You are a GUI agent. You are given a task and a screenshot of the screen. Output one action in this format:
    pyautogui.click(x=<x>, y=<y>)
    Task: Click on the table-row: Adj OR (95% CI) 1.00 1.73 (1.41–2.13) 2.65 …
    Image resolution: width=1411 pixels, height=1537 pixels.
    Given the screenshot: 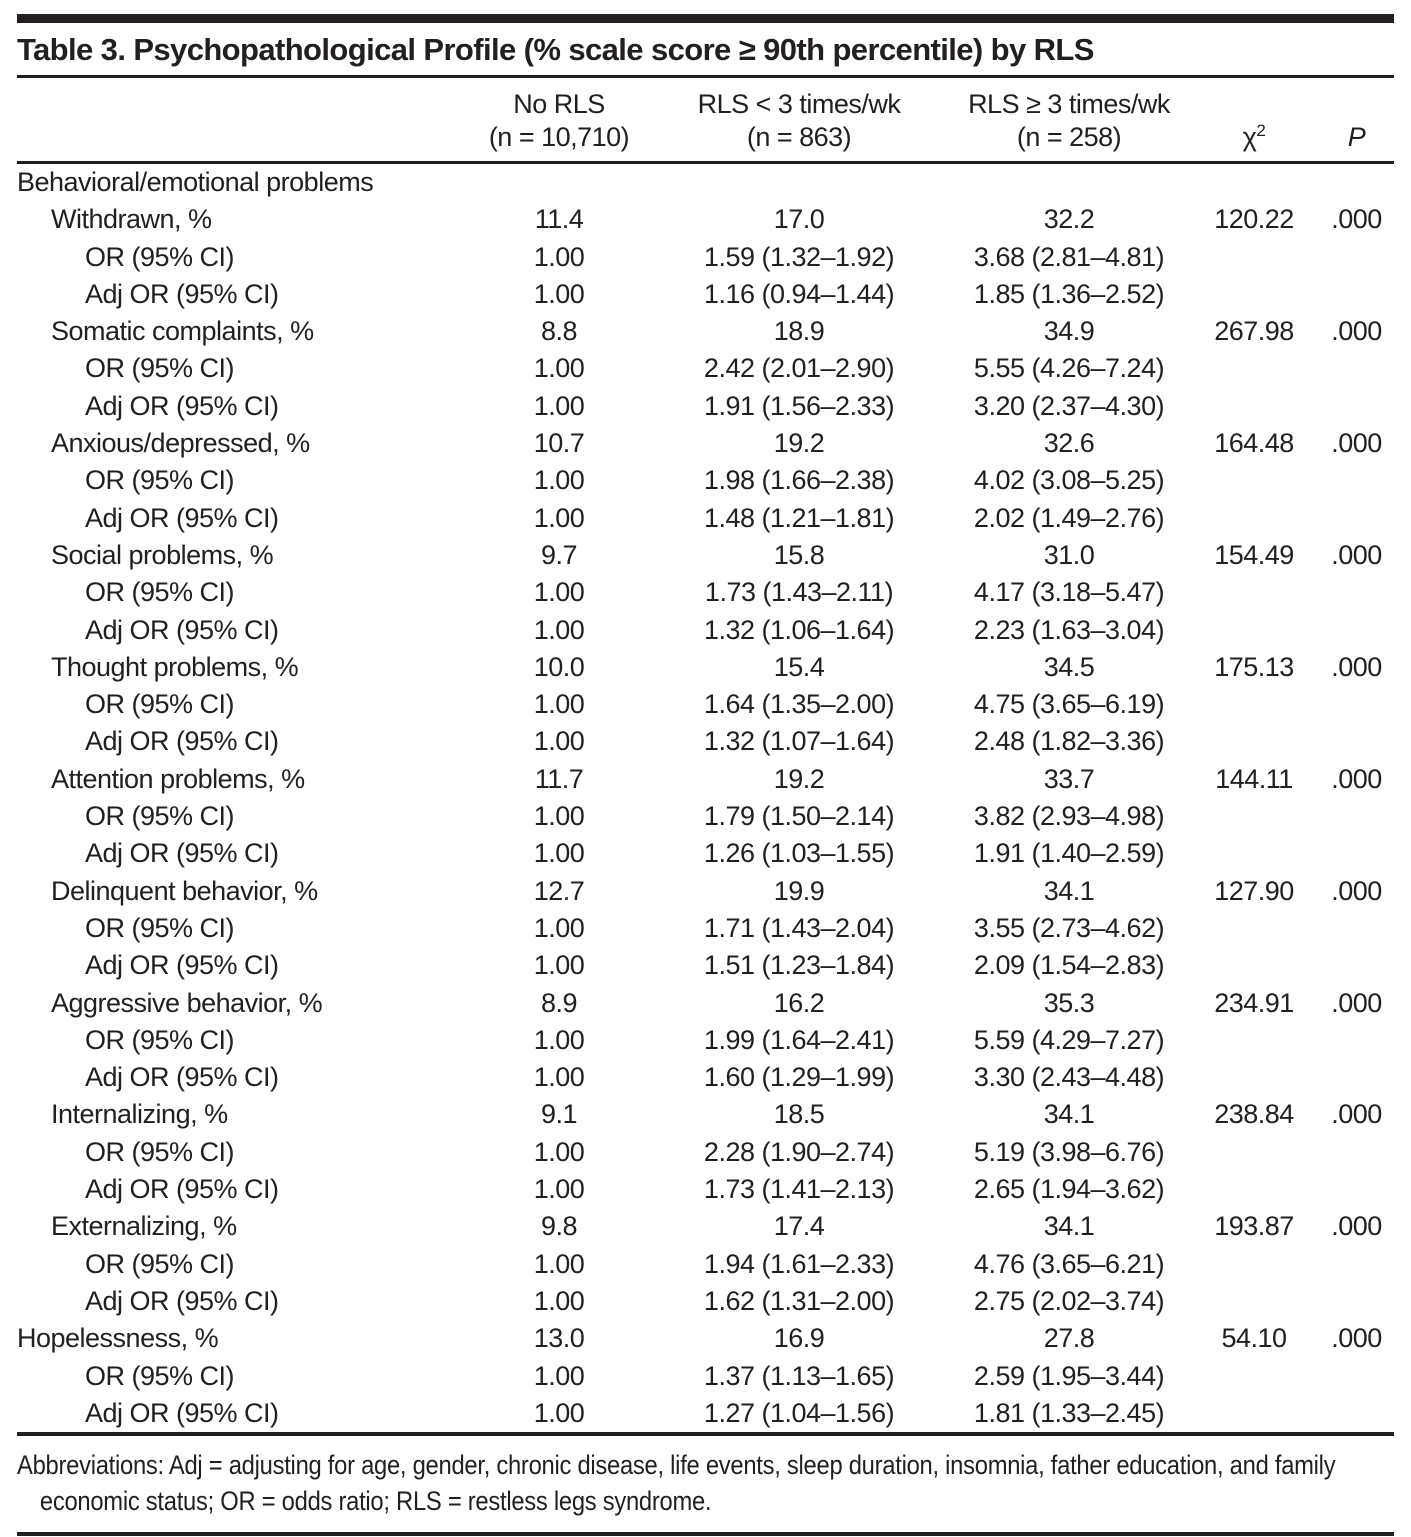 What is the action you would take?
    pyautogui.click(x=705, y=1189)
    